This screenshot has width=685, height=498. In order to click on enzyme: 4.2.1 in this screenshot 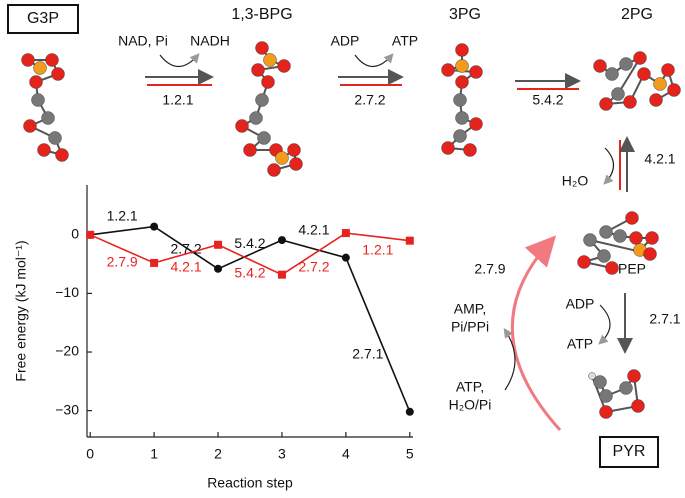, I will do `click(659, 159)`.